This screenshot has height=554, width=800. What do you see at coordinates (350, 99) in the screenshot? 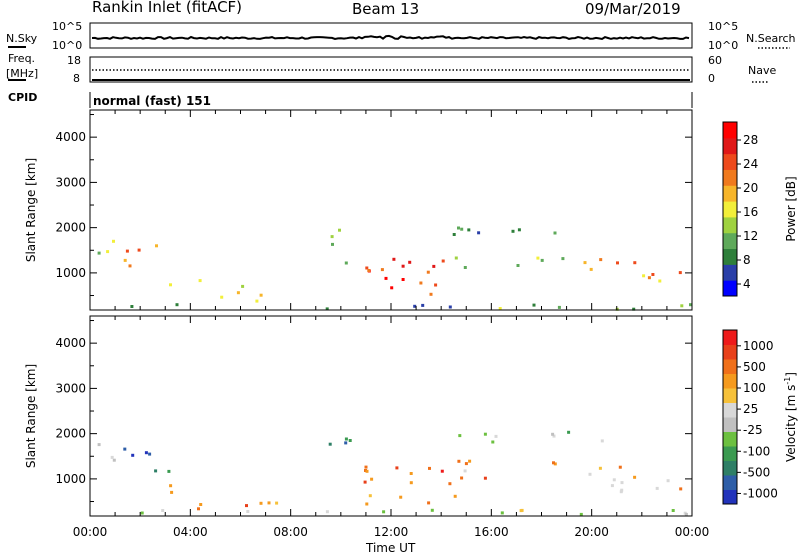
I see `cpid-panel: CPID normal (fast) 151` at bounding box center [350, 99].